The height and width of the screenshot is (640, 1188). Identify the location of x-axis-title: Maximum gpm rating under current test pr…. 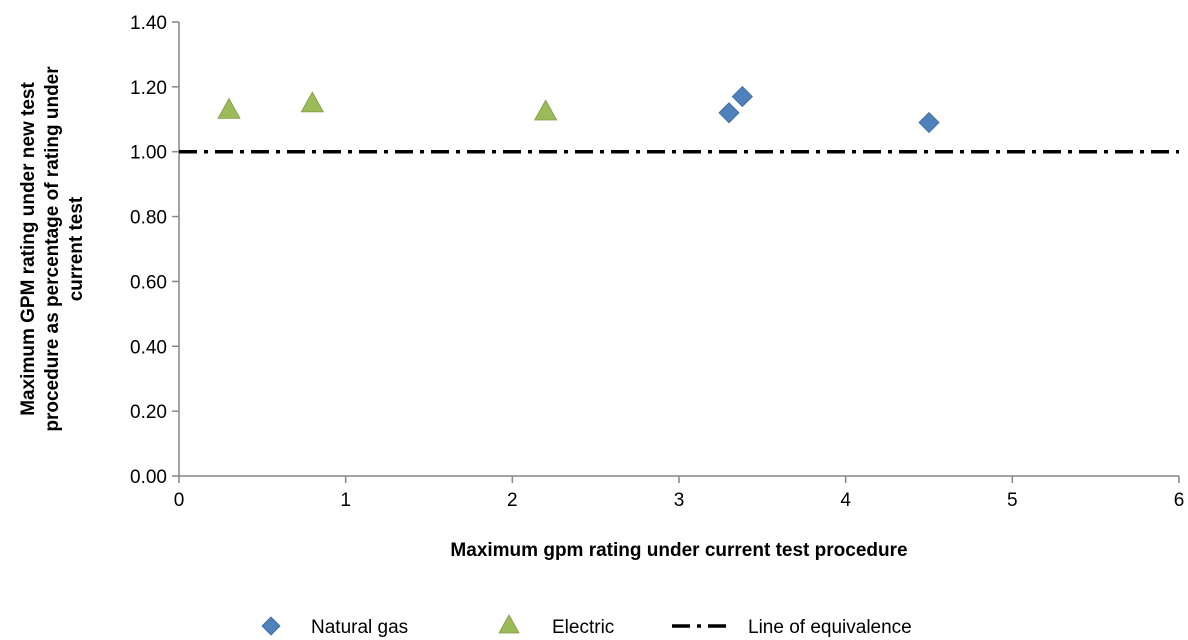
(678, 550).